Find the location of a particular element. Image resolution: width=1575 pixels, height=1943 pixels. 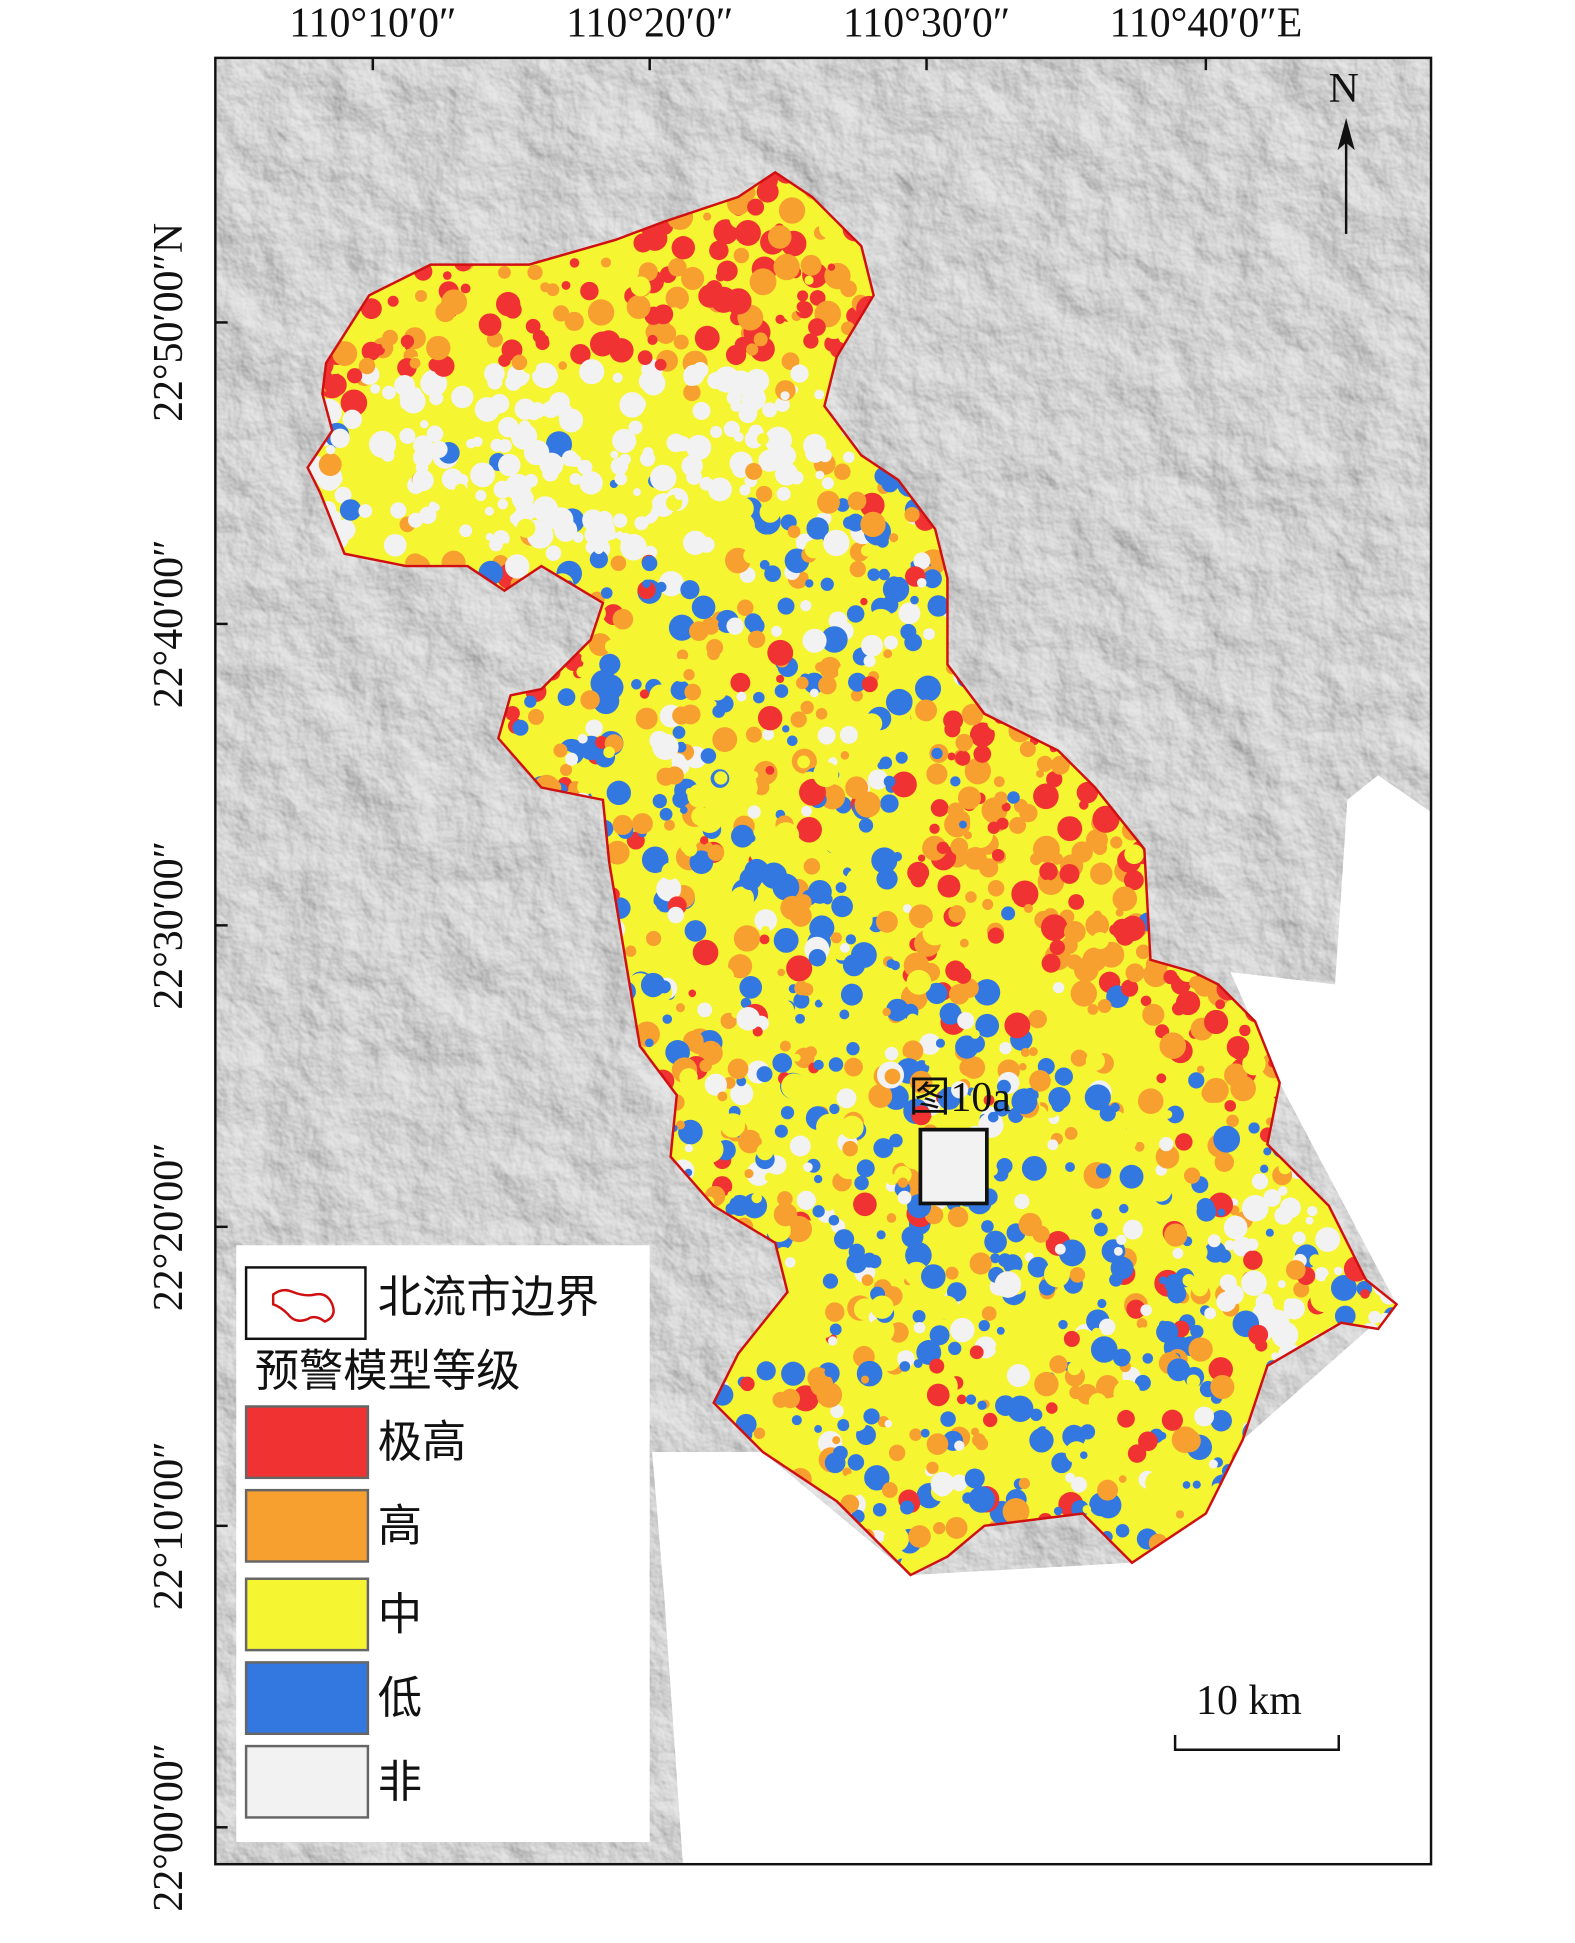

legend-label: 中 is located at coordinates (400, 1615).